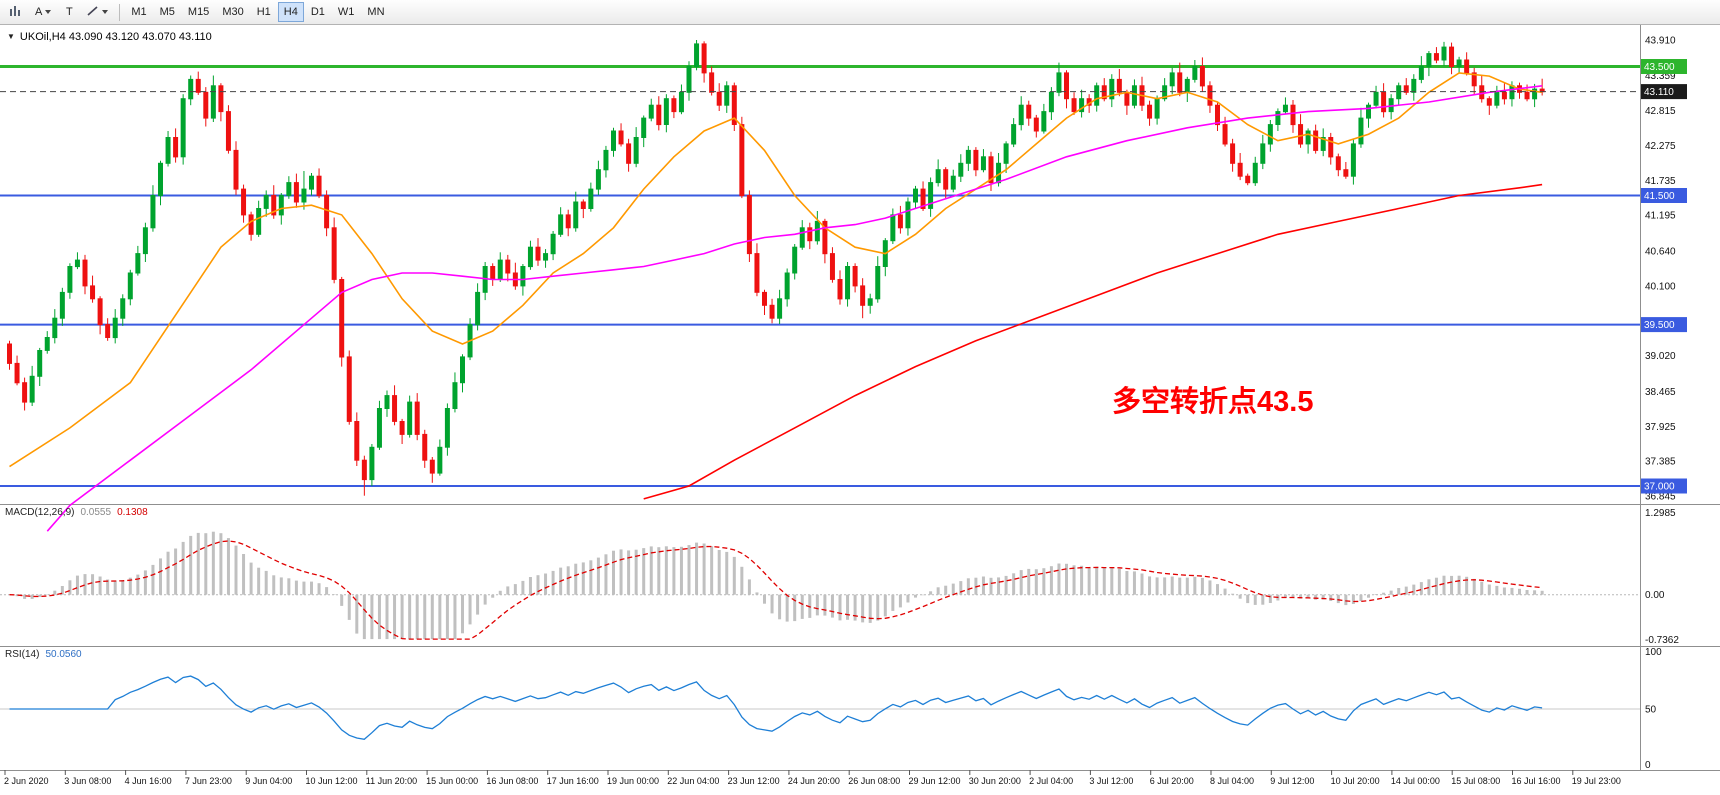 The height and width of the screenshot is (795, 1720). I want to click on svg-text: 16 Jun 08:00, so click(512, 781).